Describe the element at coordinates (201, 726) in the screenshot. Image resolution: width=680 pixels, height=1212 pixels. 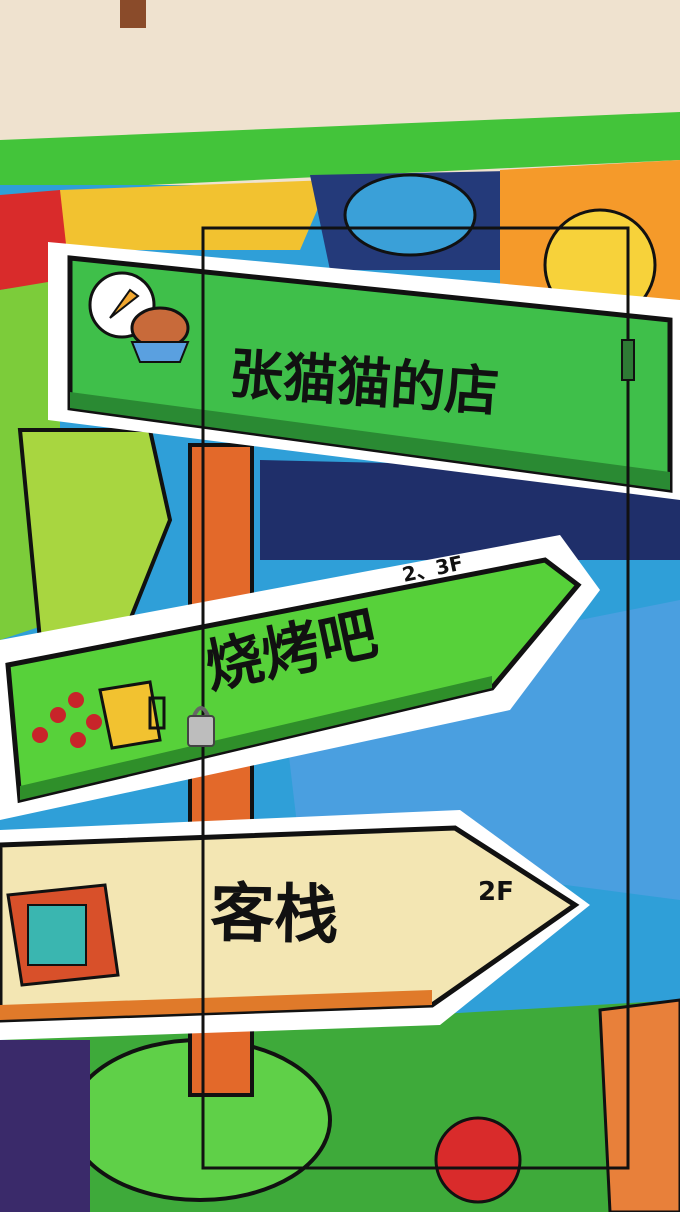
I see `padlock-icon` at that location.